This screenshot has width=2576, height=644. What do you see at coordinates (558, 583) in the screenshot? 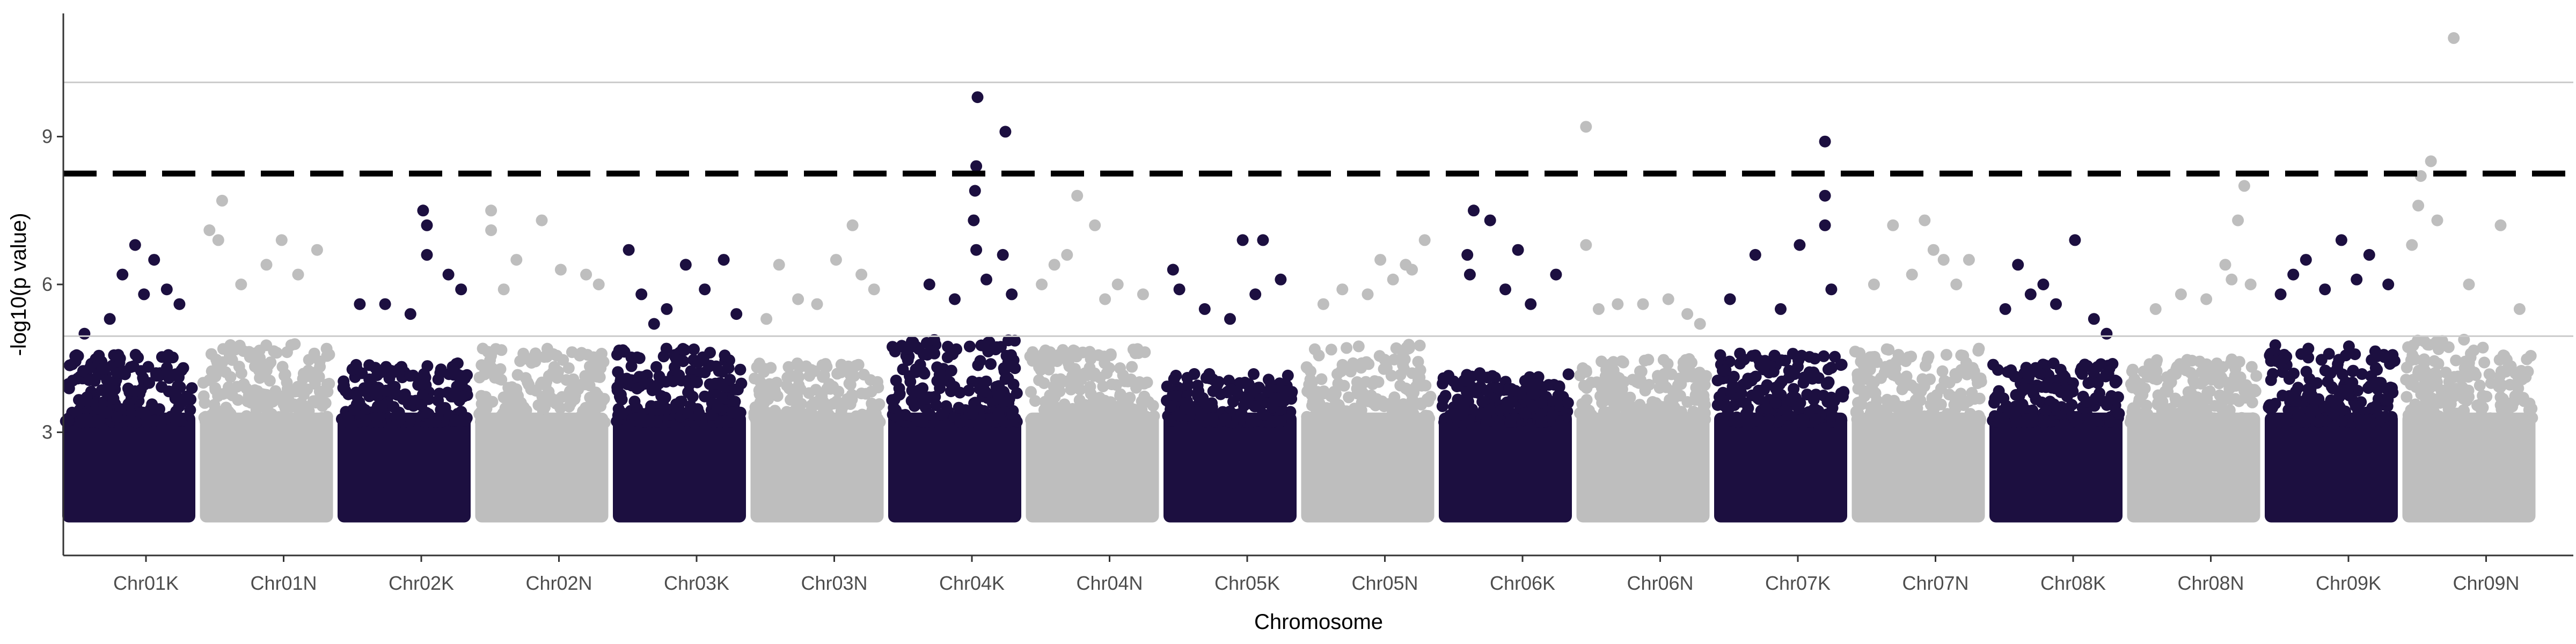
I see `x-tick-label: Chr02N` at bounding box center [558, 583].